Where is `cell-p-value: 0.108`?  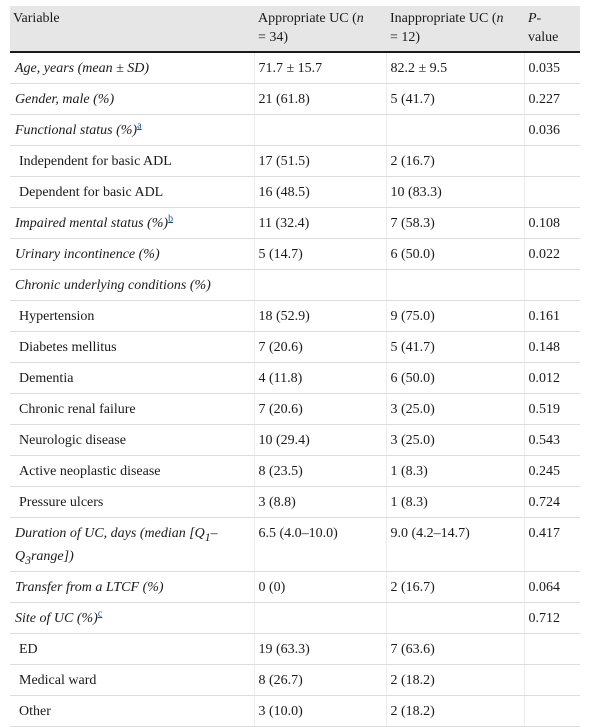 cell-p-value: 0.108 is located at coordinates (552, 223).